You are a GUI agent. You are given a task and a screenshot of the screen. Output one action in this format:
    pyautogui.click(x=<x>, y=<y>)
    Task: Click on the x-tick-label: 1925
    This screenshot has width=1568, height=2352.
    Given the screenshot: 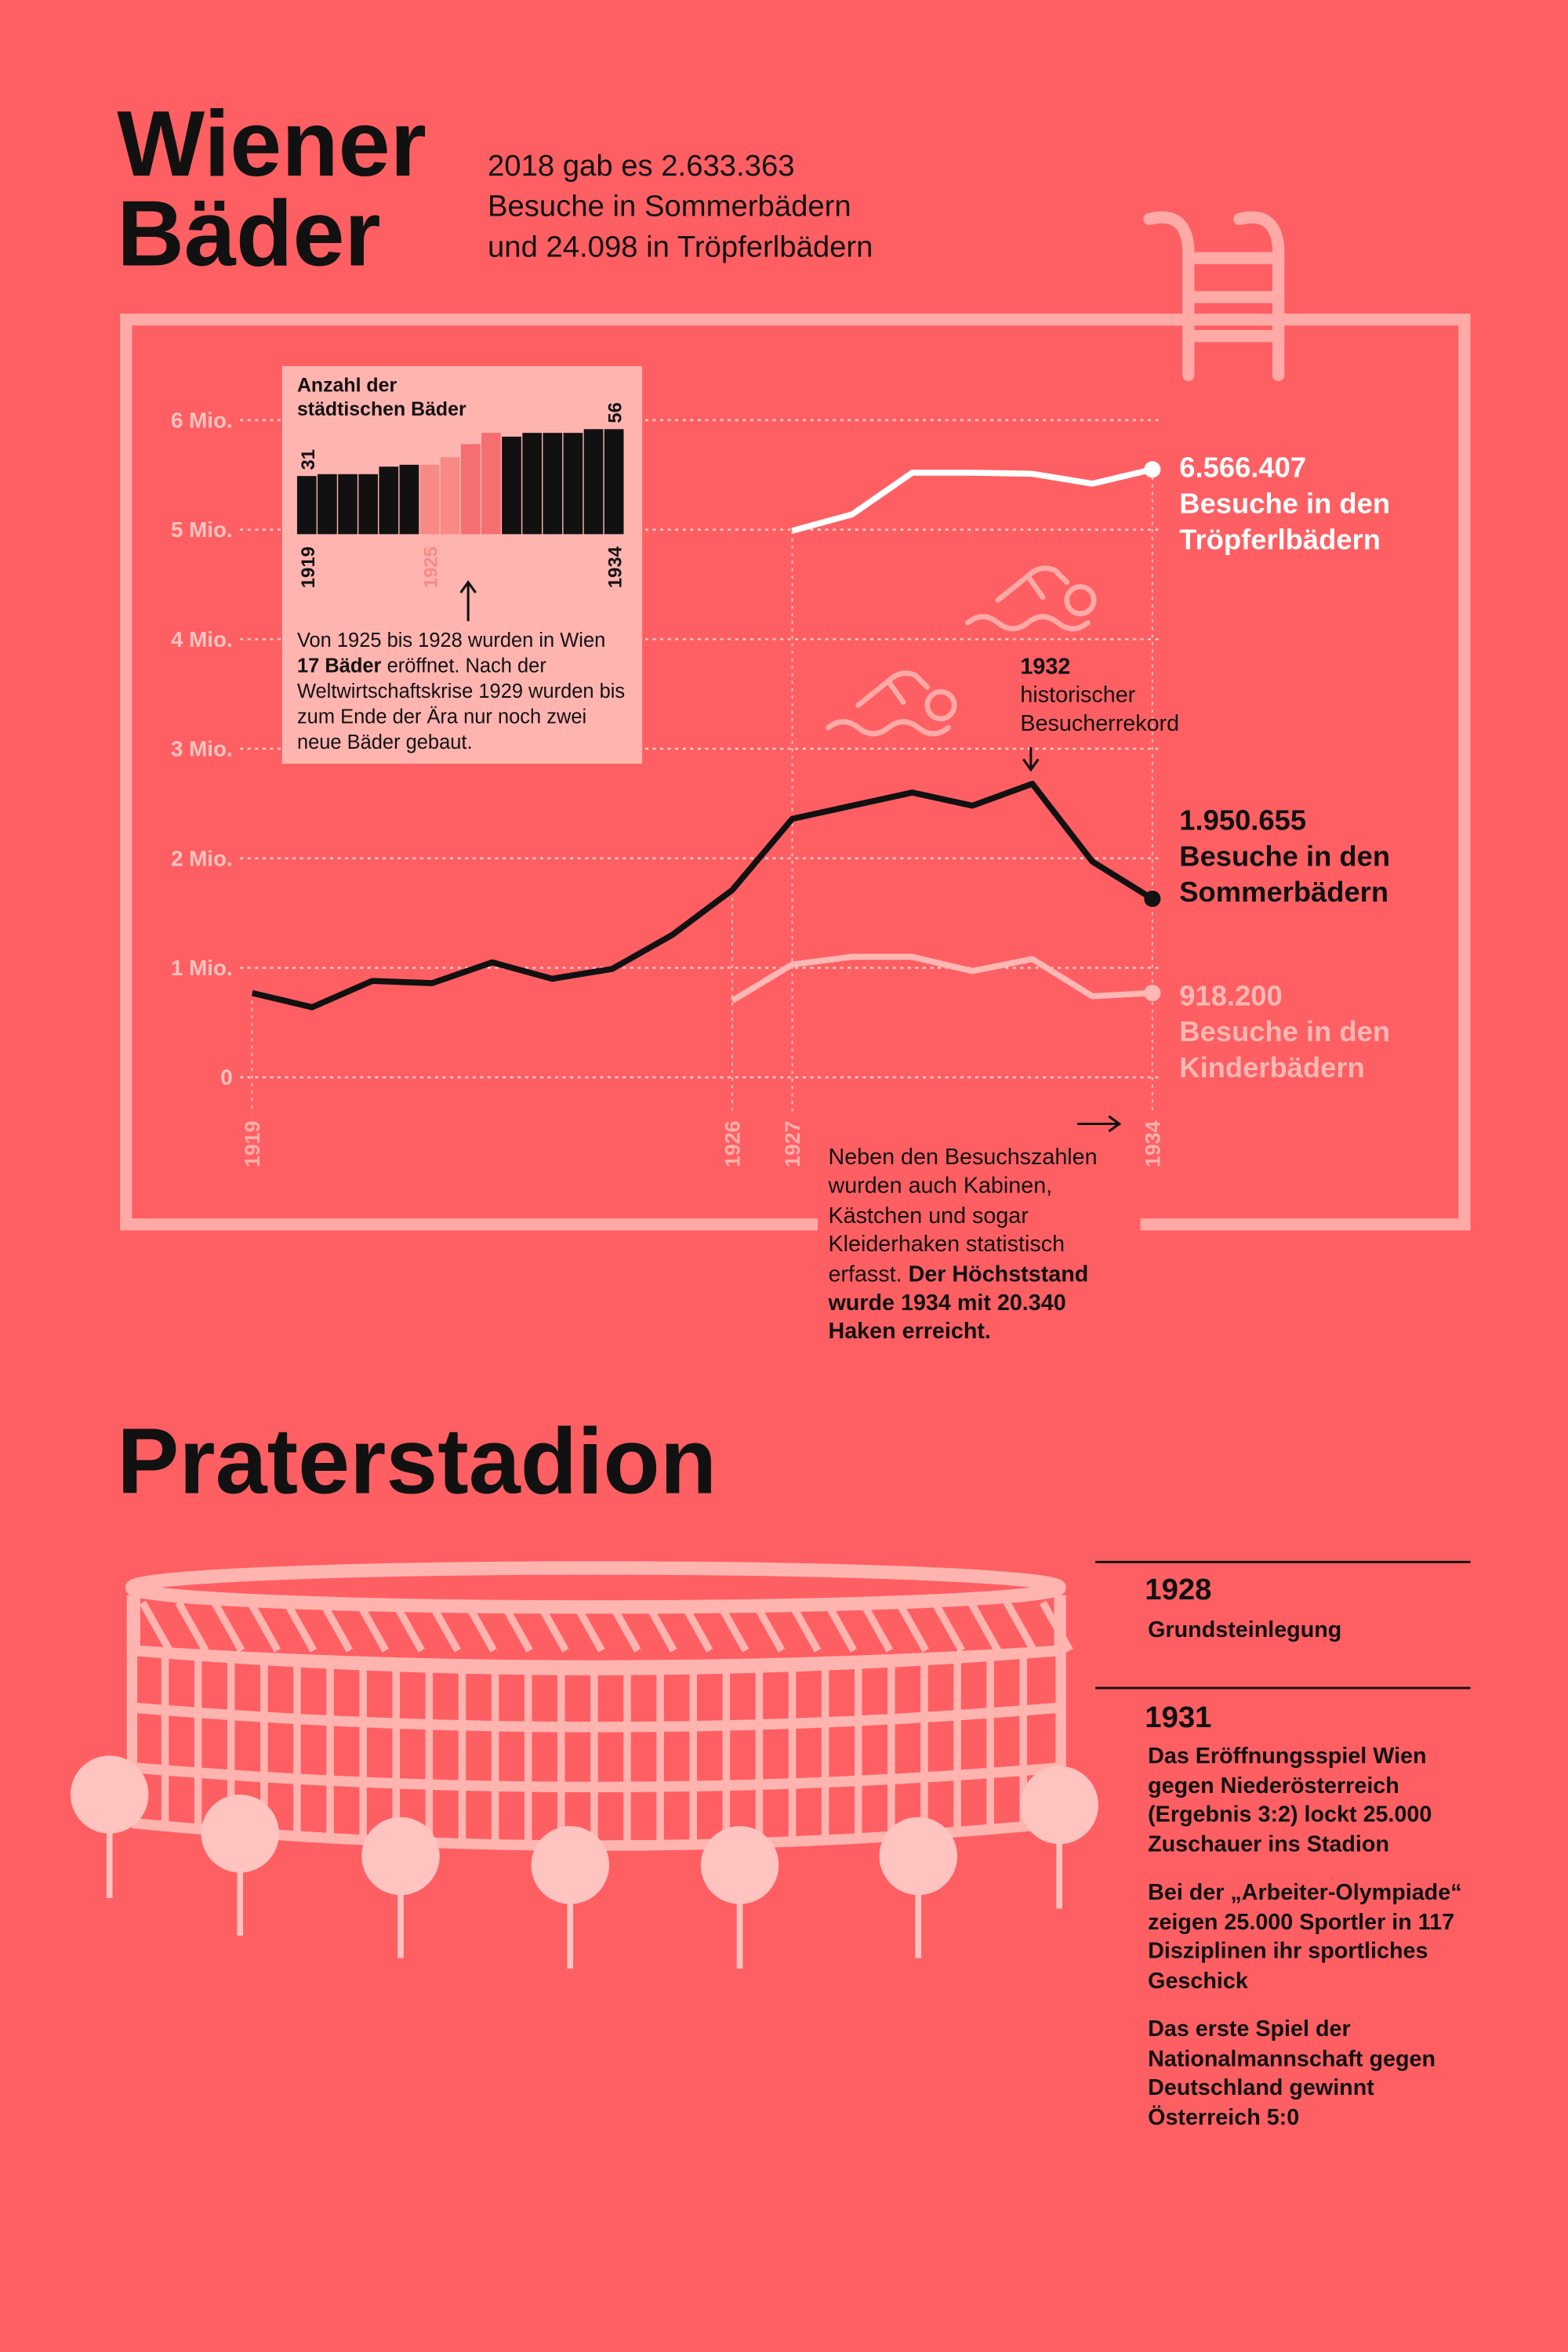 What is the action you would take?
    pyautogui.click(x=431, y=567)
    